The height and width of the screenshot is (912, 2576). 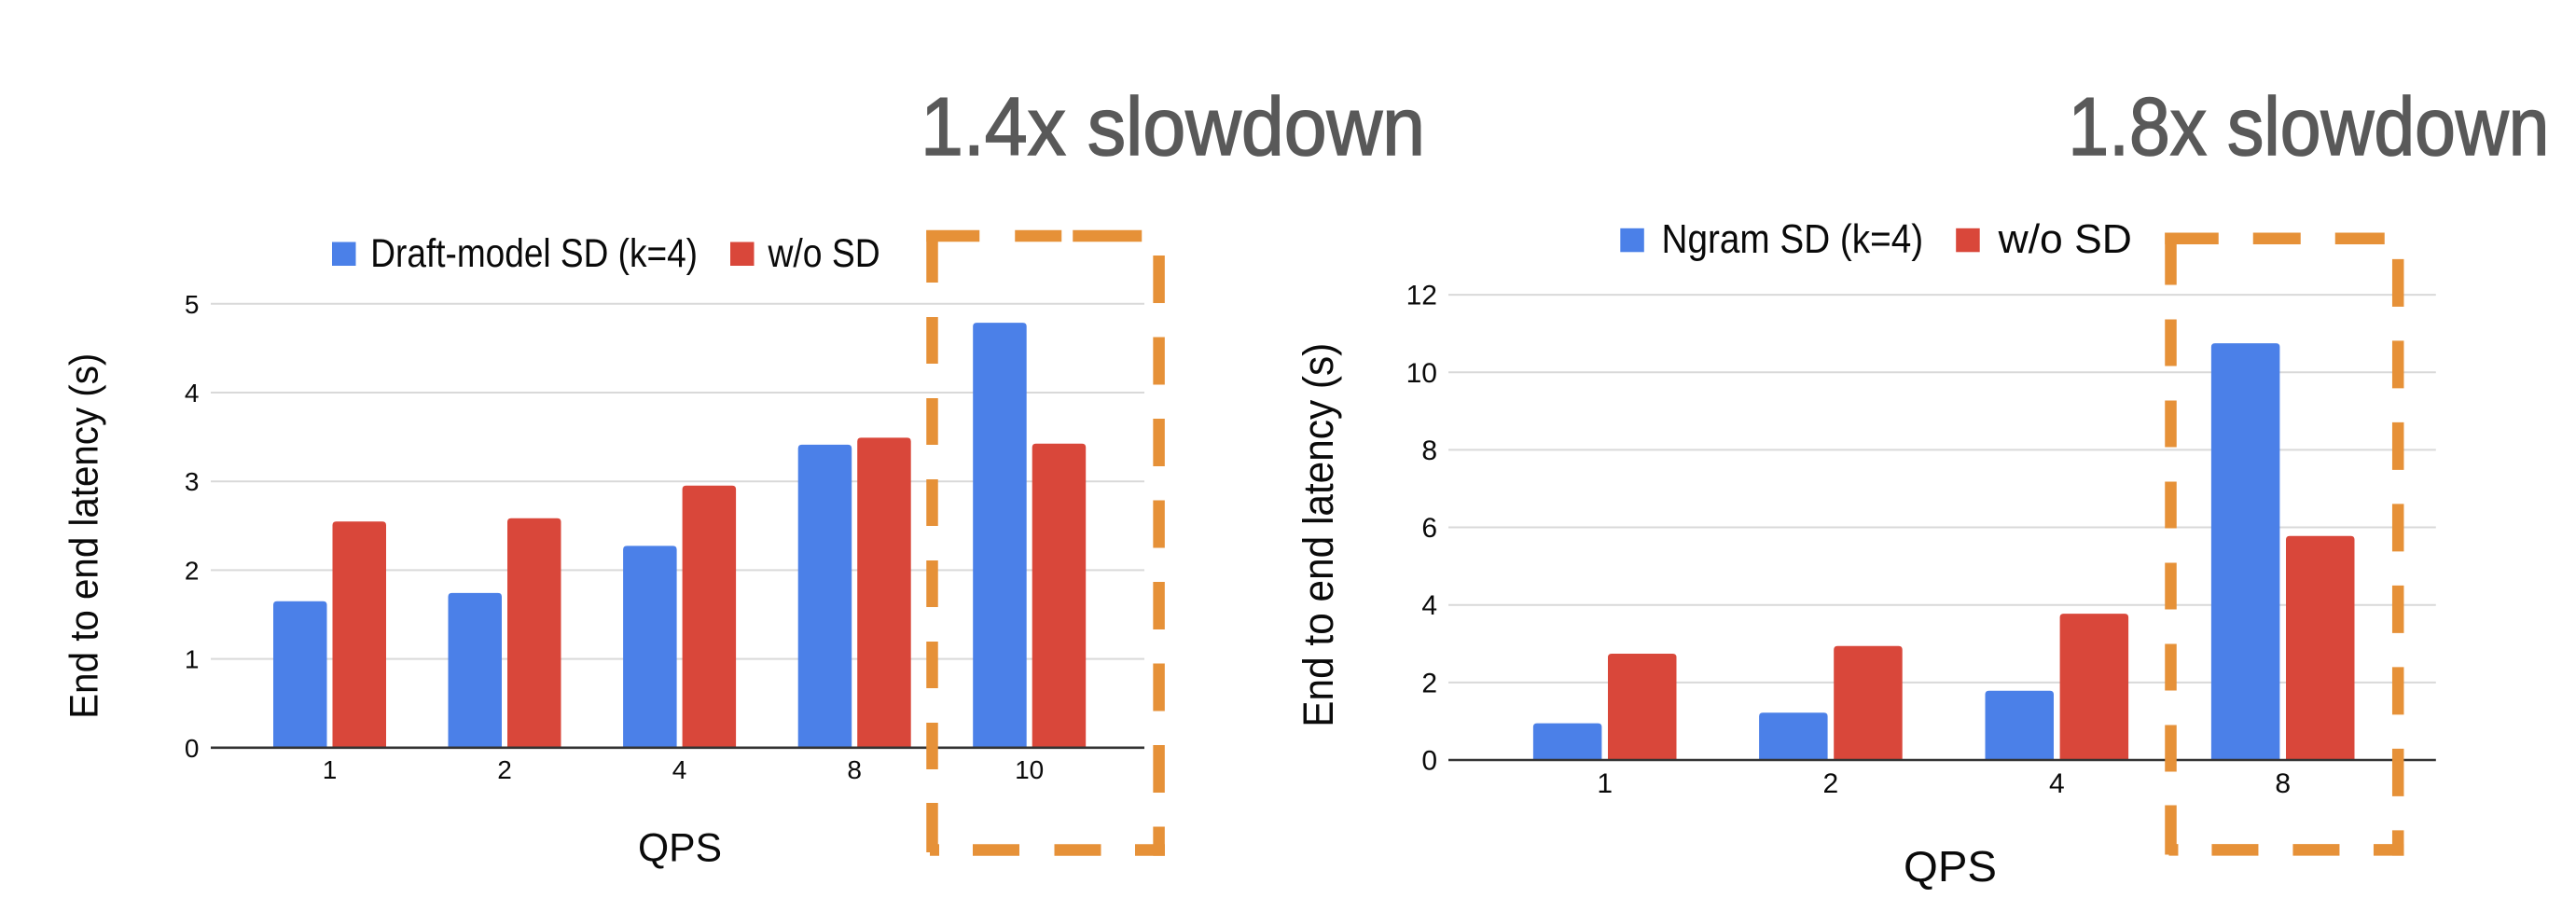 What do you see at coordinates (192, 481) in the screenshot?
I see `svg-text: 3` at bounding box center [192, 481].